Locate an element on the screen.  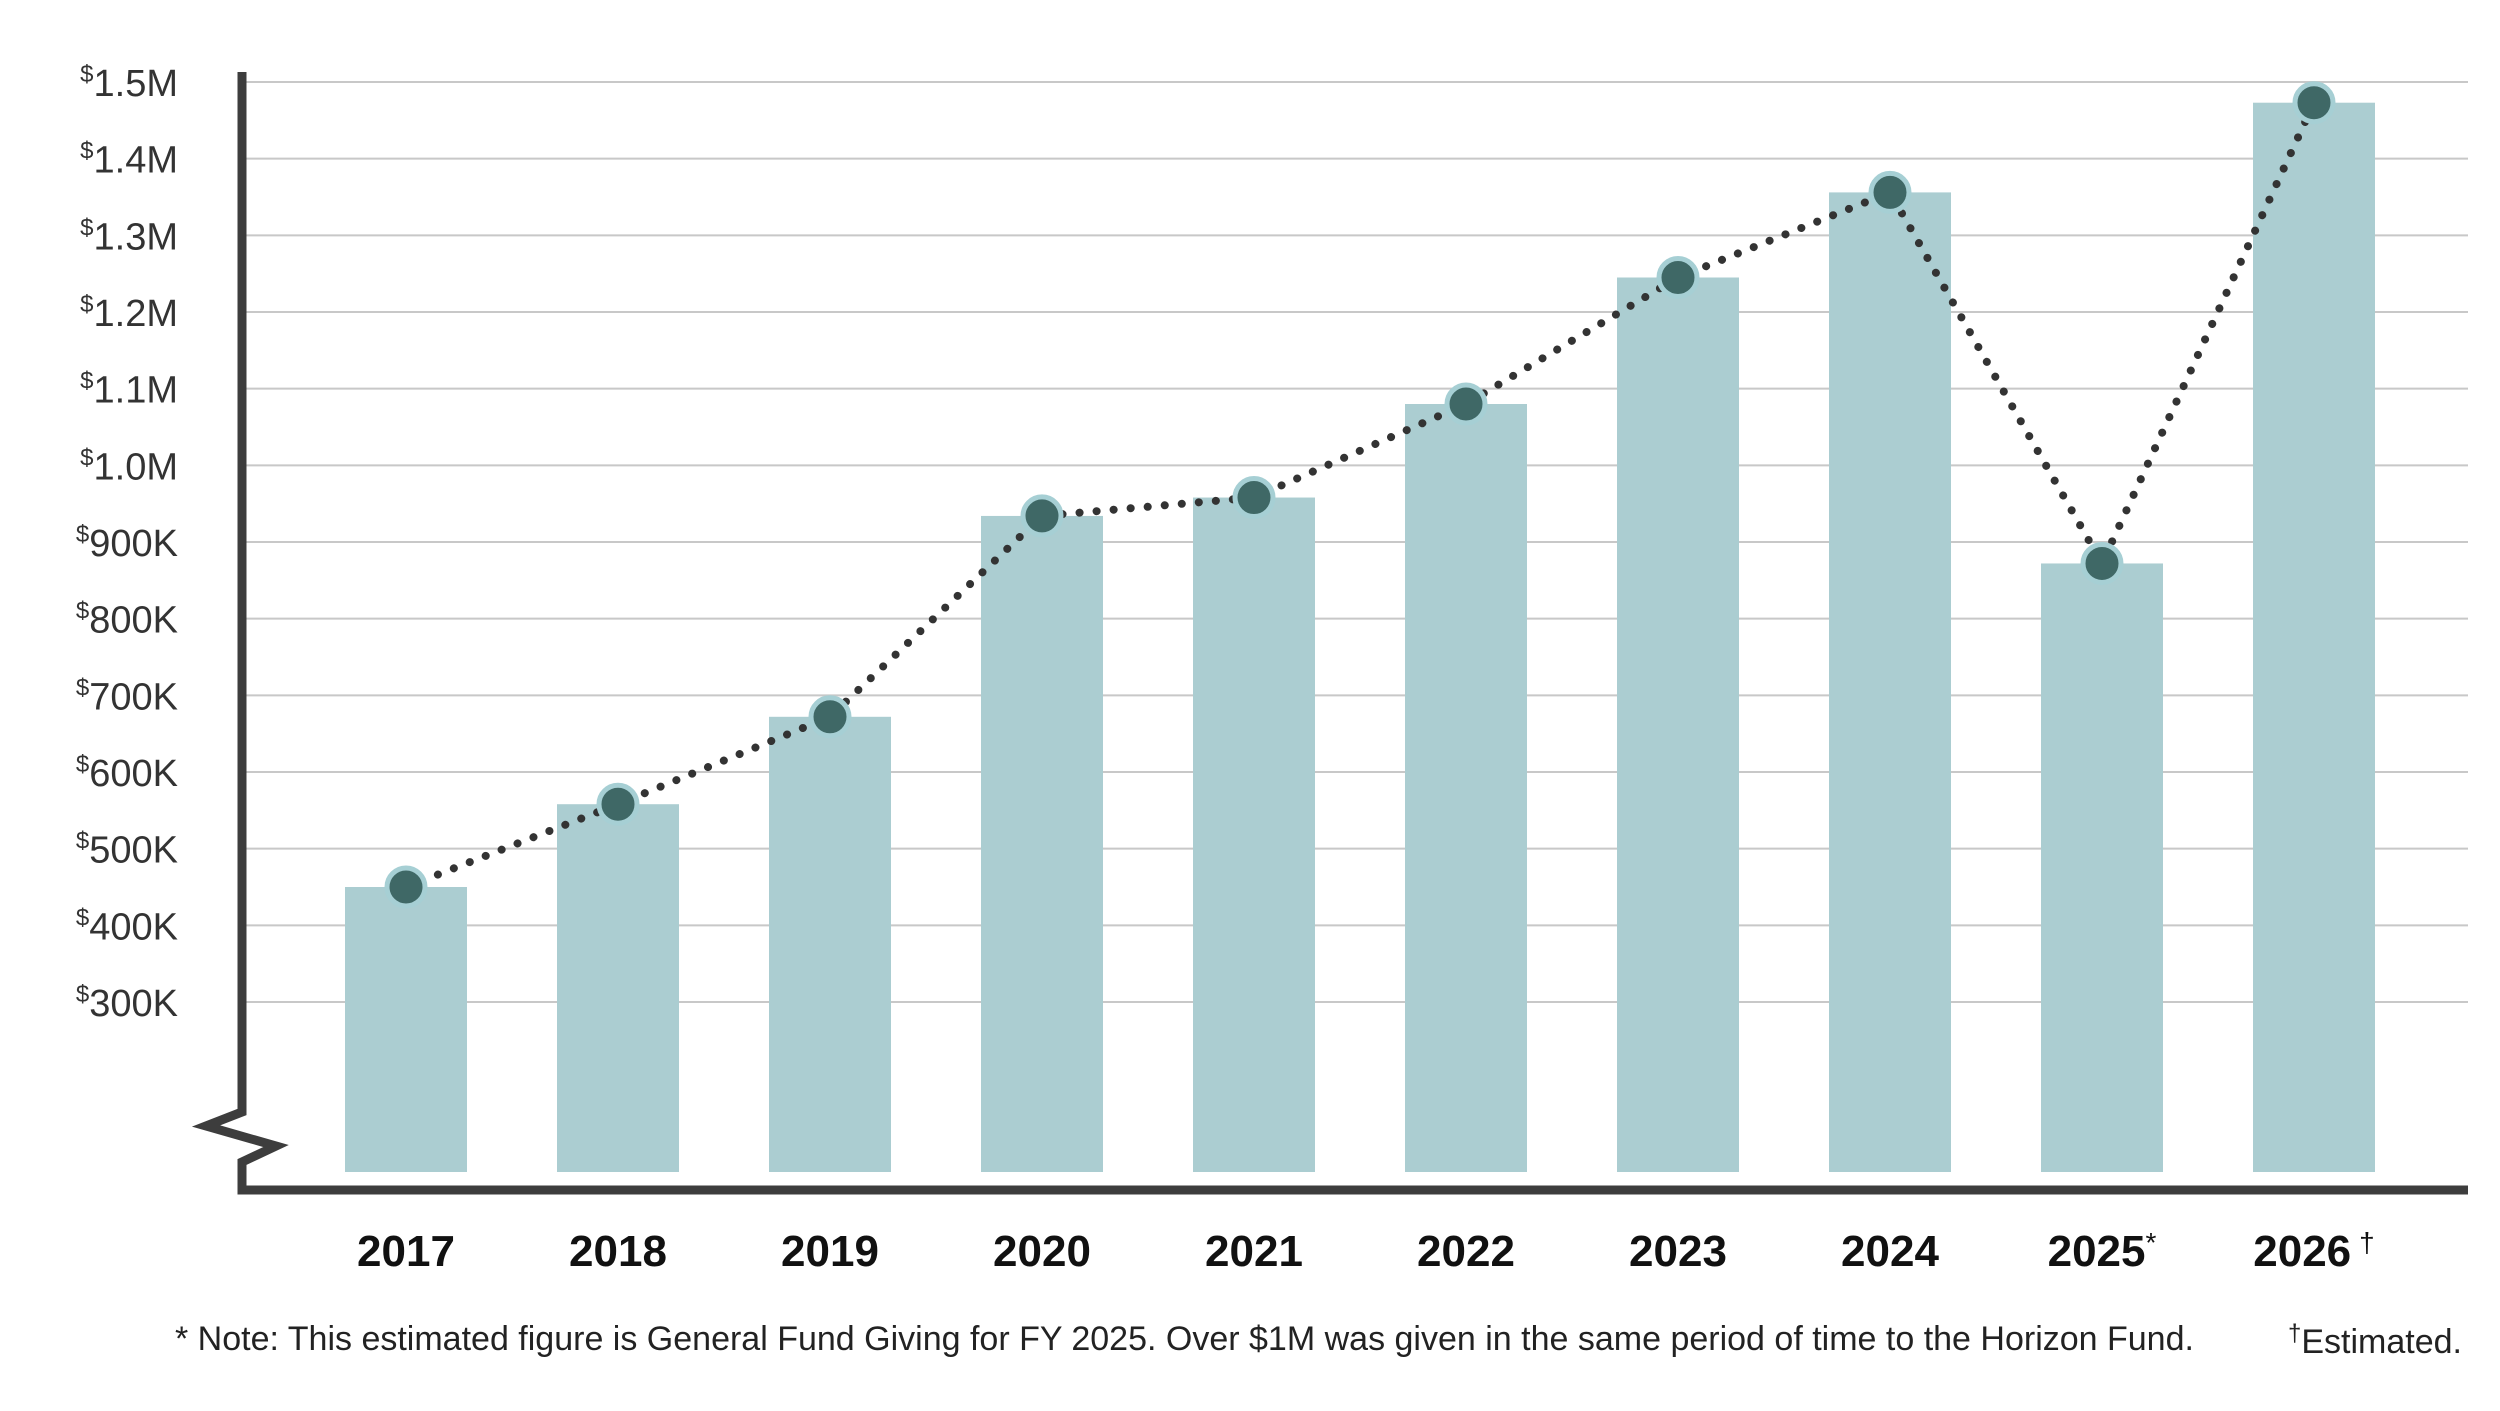
y-tick-label: $900K is located at coordinates (127, 543).